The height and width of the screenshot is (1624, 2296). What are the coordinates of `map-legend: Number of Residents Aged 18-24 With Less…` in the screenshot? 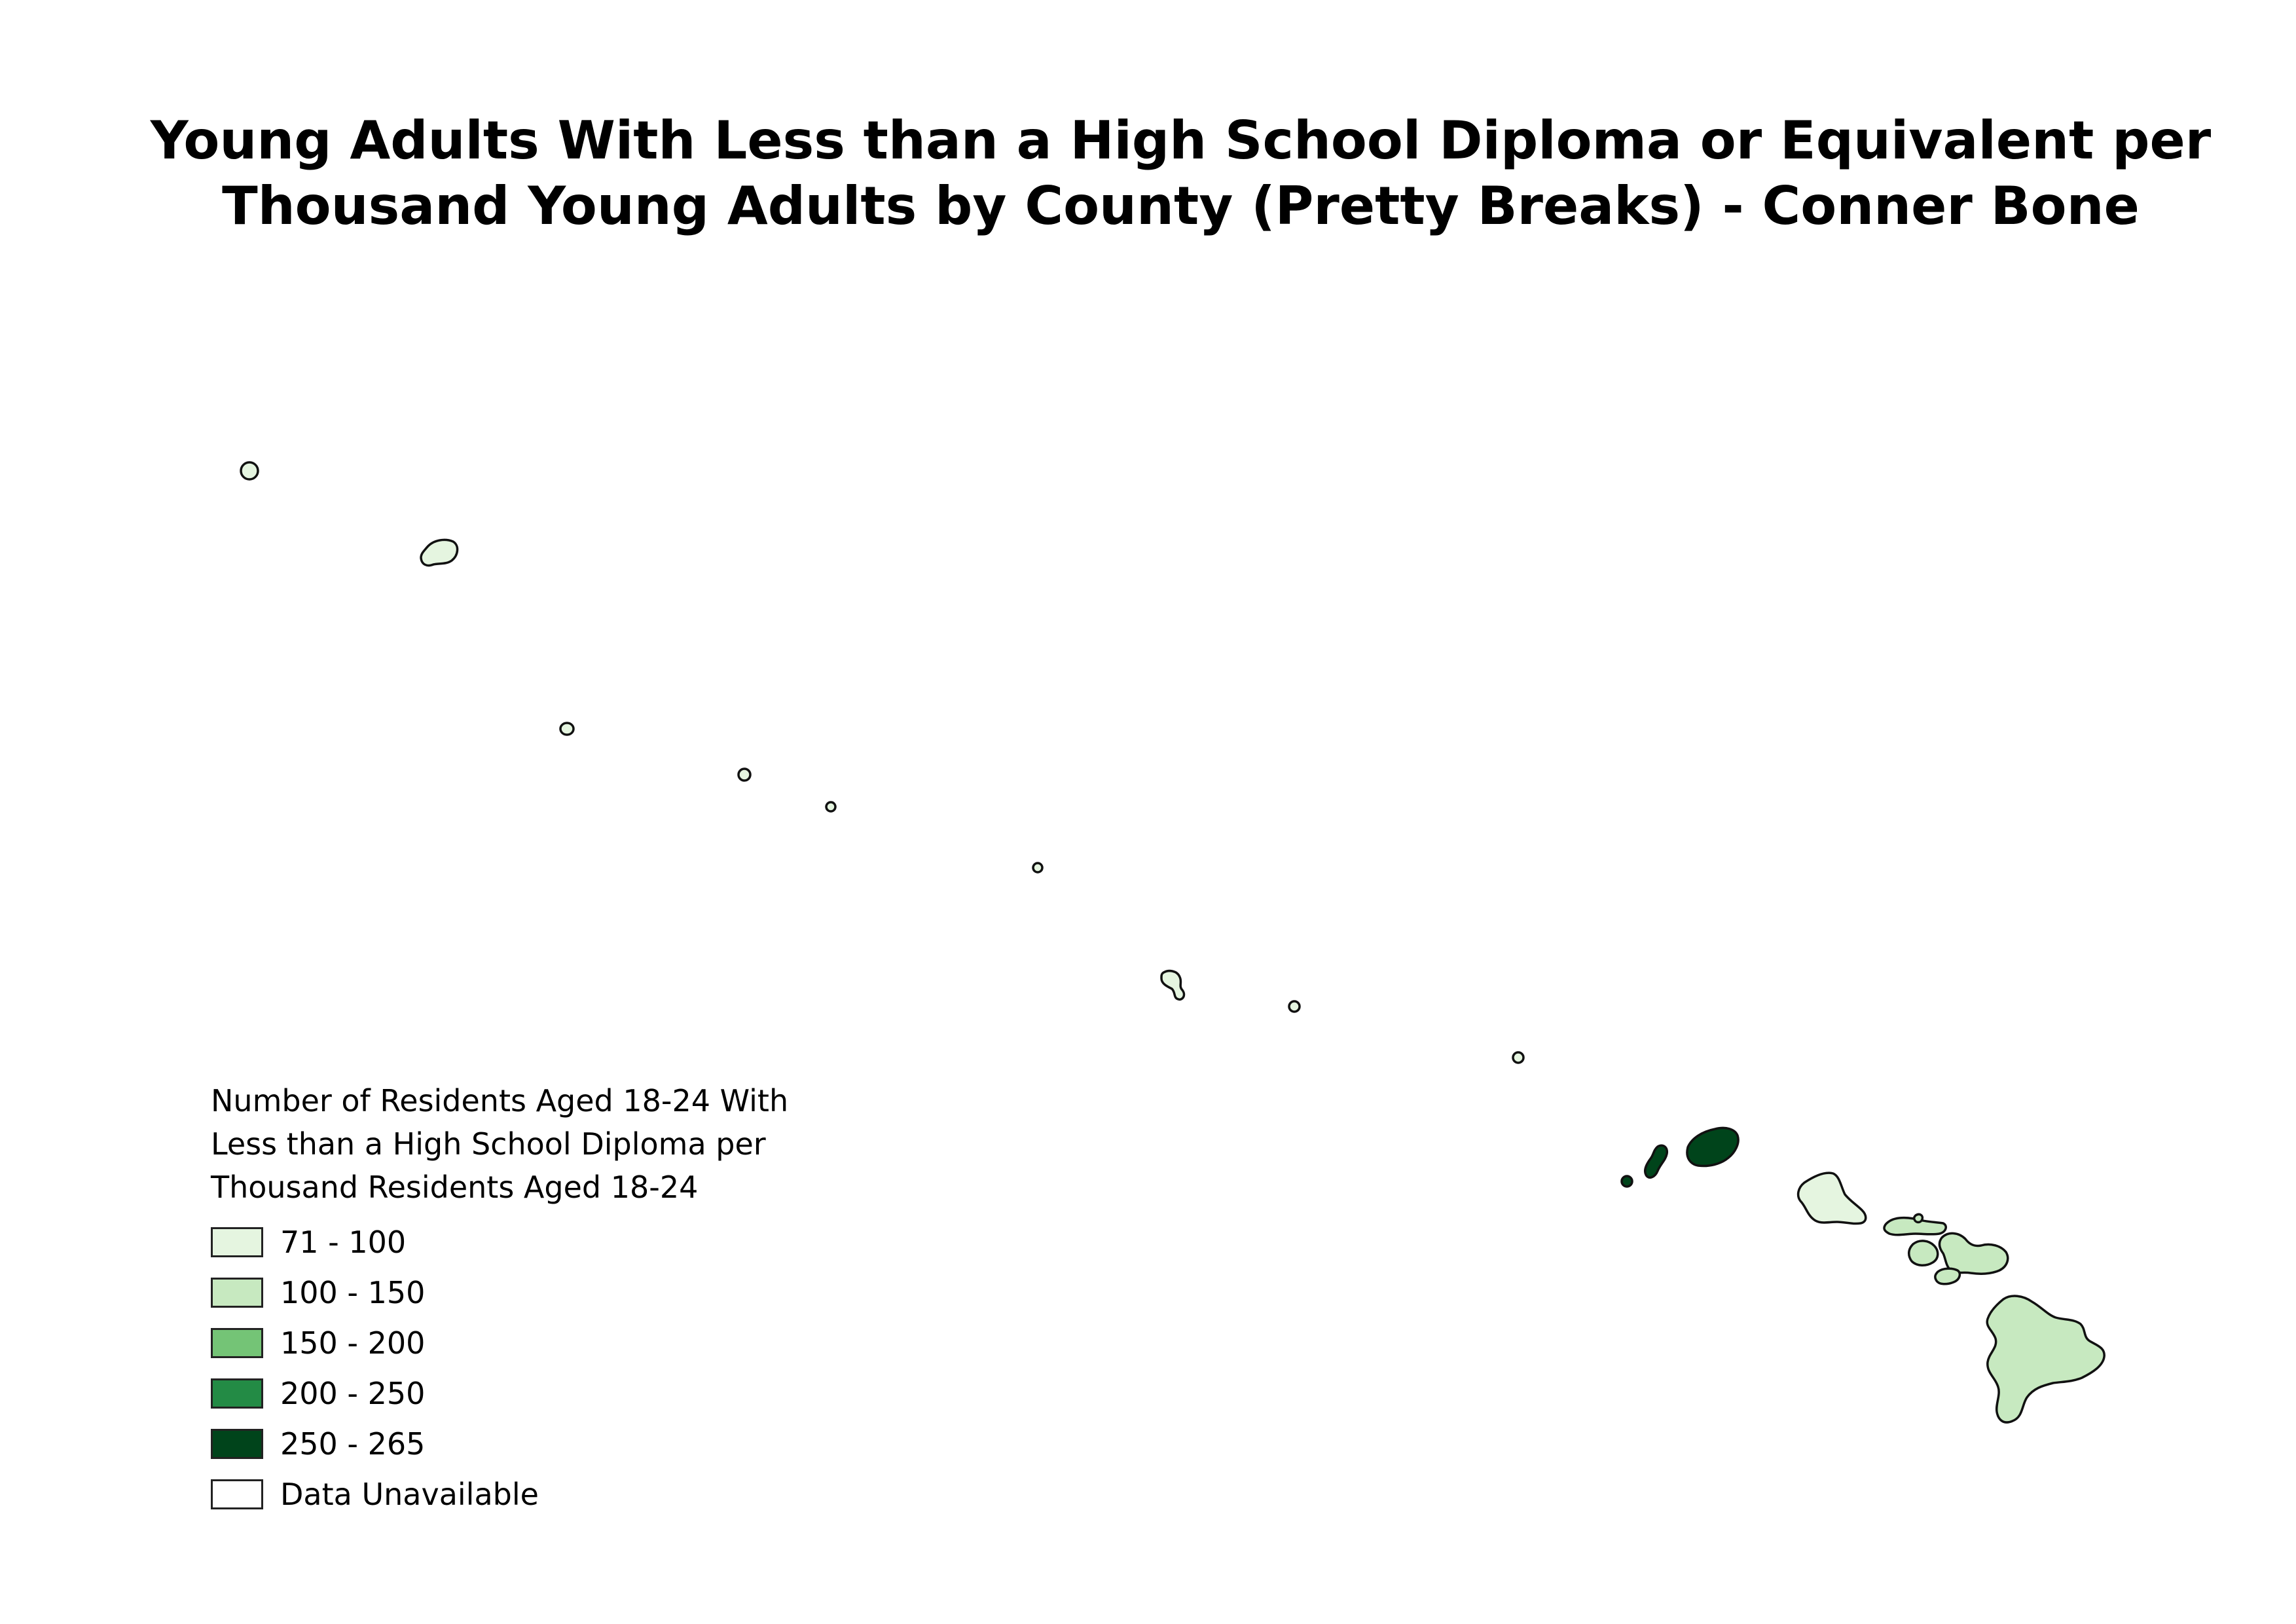 It's located at (538, 1299).